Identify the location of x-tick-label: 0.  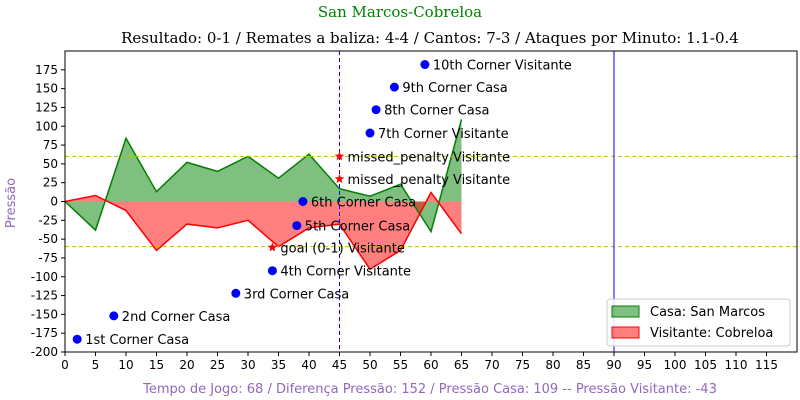
(65, 365).